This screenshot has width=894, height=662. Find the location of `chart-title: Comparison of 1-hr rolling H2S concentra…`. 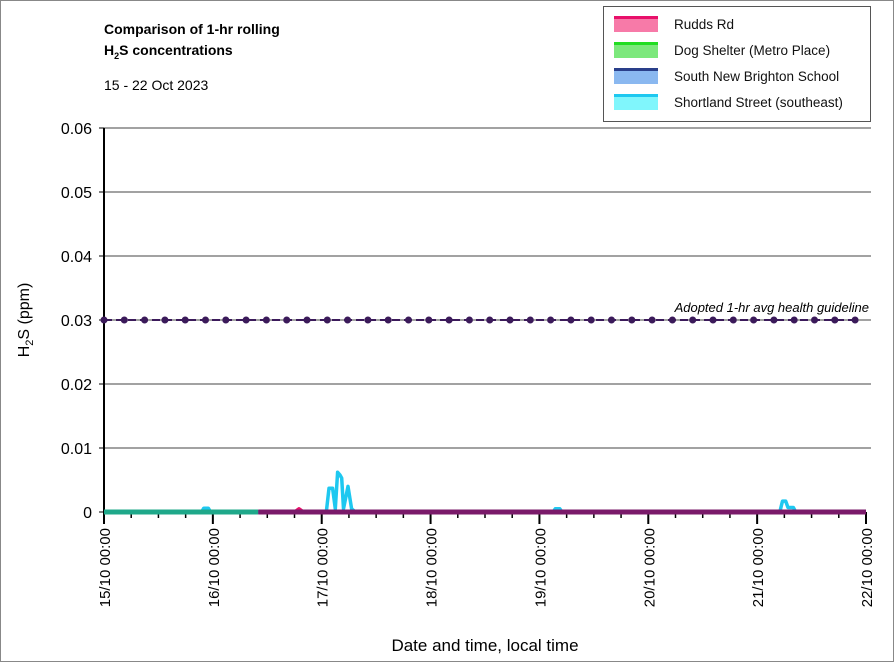

chart-title: Comparison of 1-hr rolling H2S concentra… is located at coordinates (192, 43).